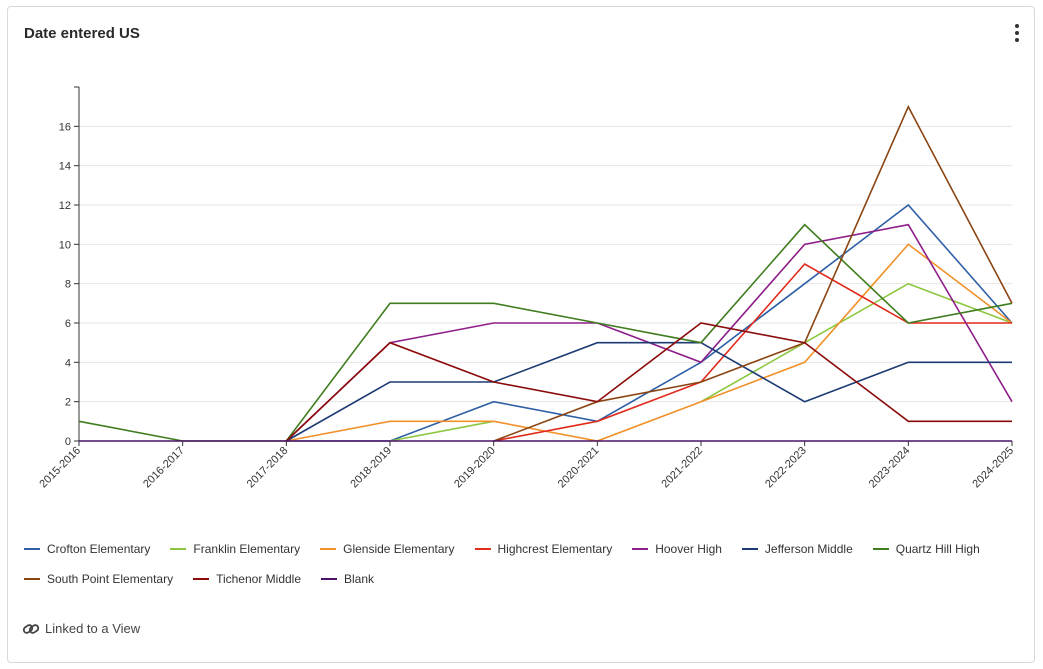 The width and height of the screenshot is (1043, 669). What do you see at coordinates (579, 468) in the screenshot?
I see `x-tick-label: 2020-2021` at bounding box center [579, 468].